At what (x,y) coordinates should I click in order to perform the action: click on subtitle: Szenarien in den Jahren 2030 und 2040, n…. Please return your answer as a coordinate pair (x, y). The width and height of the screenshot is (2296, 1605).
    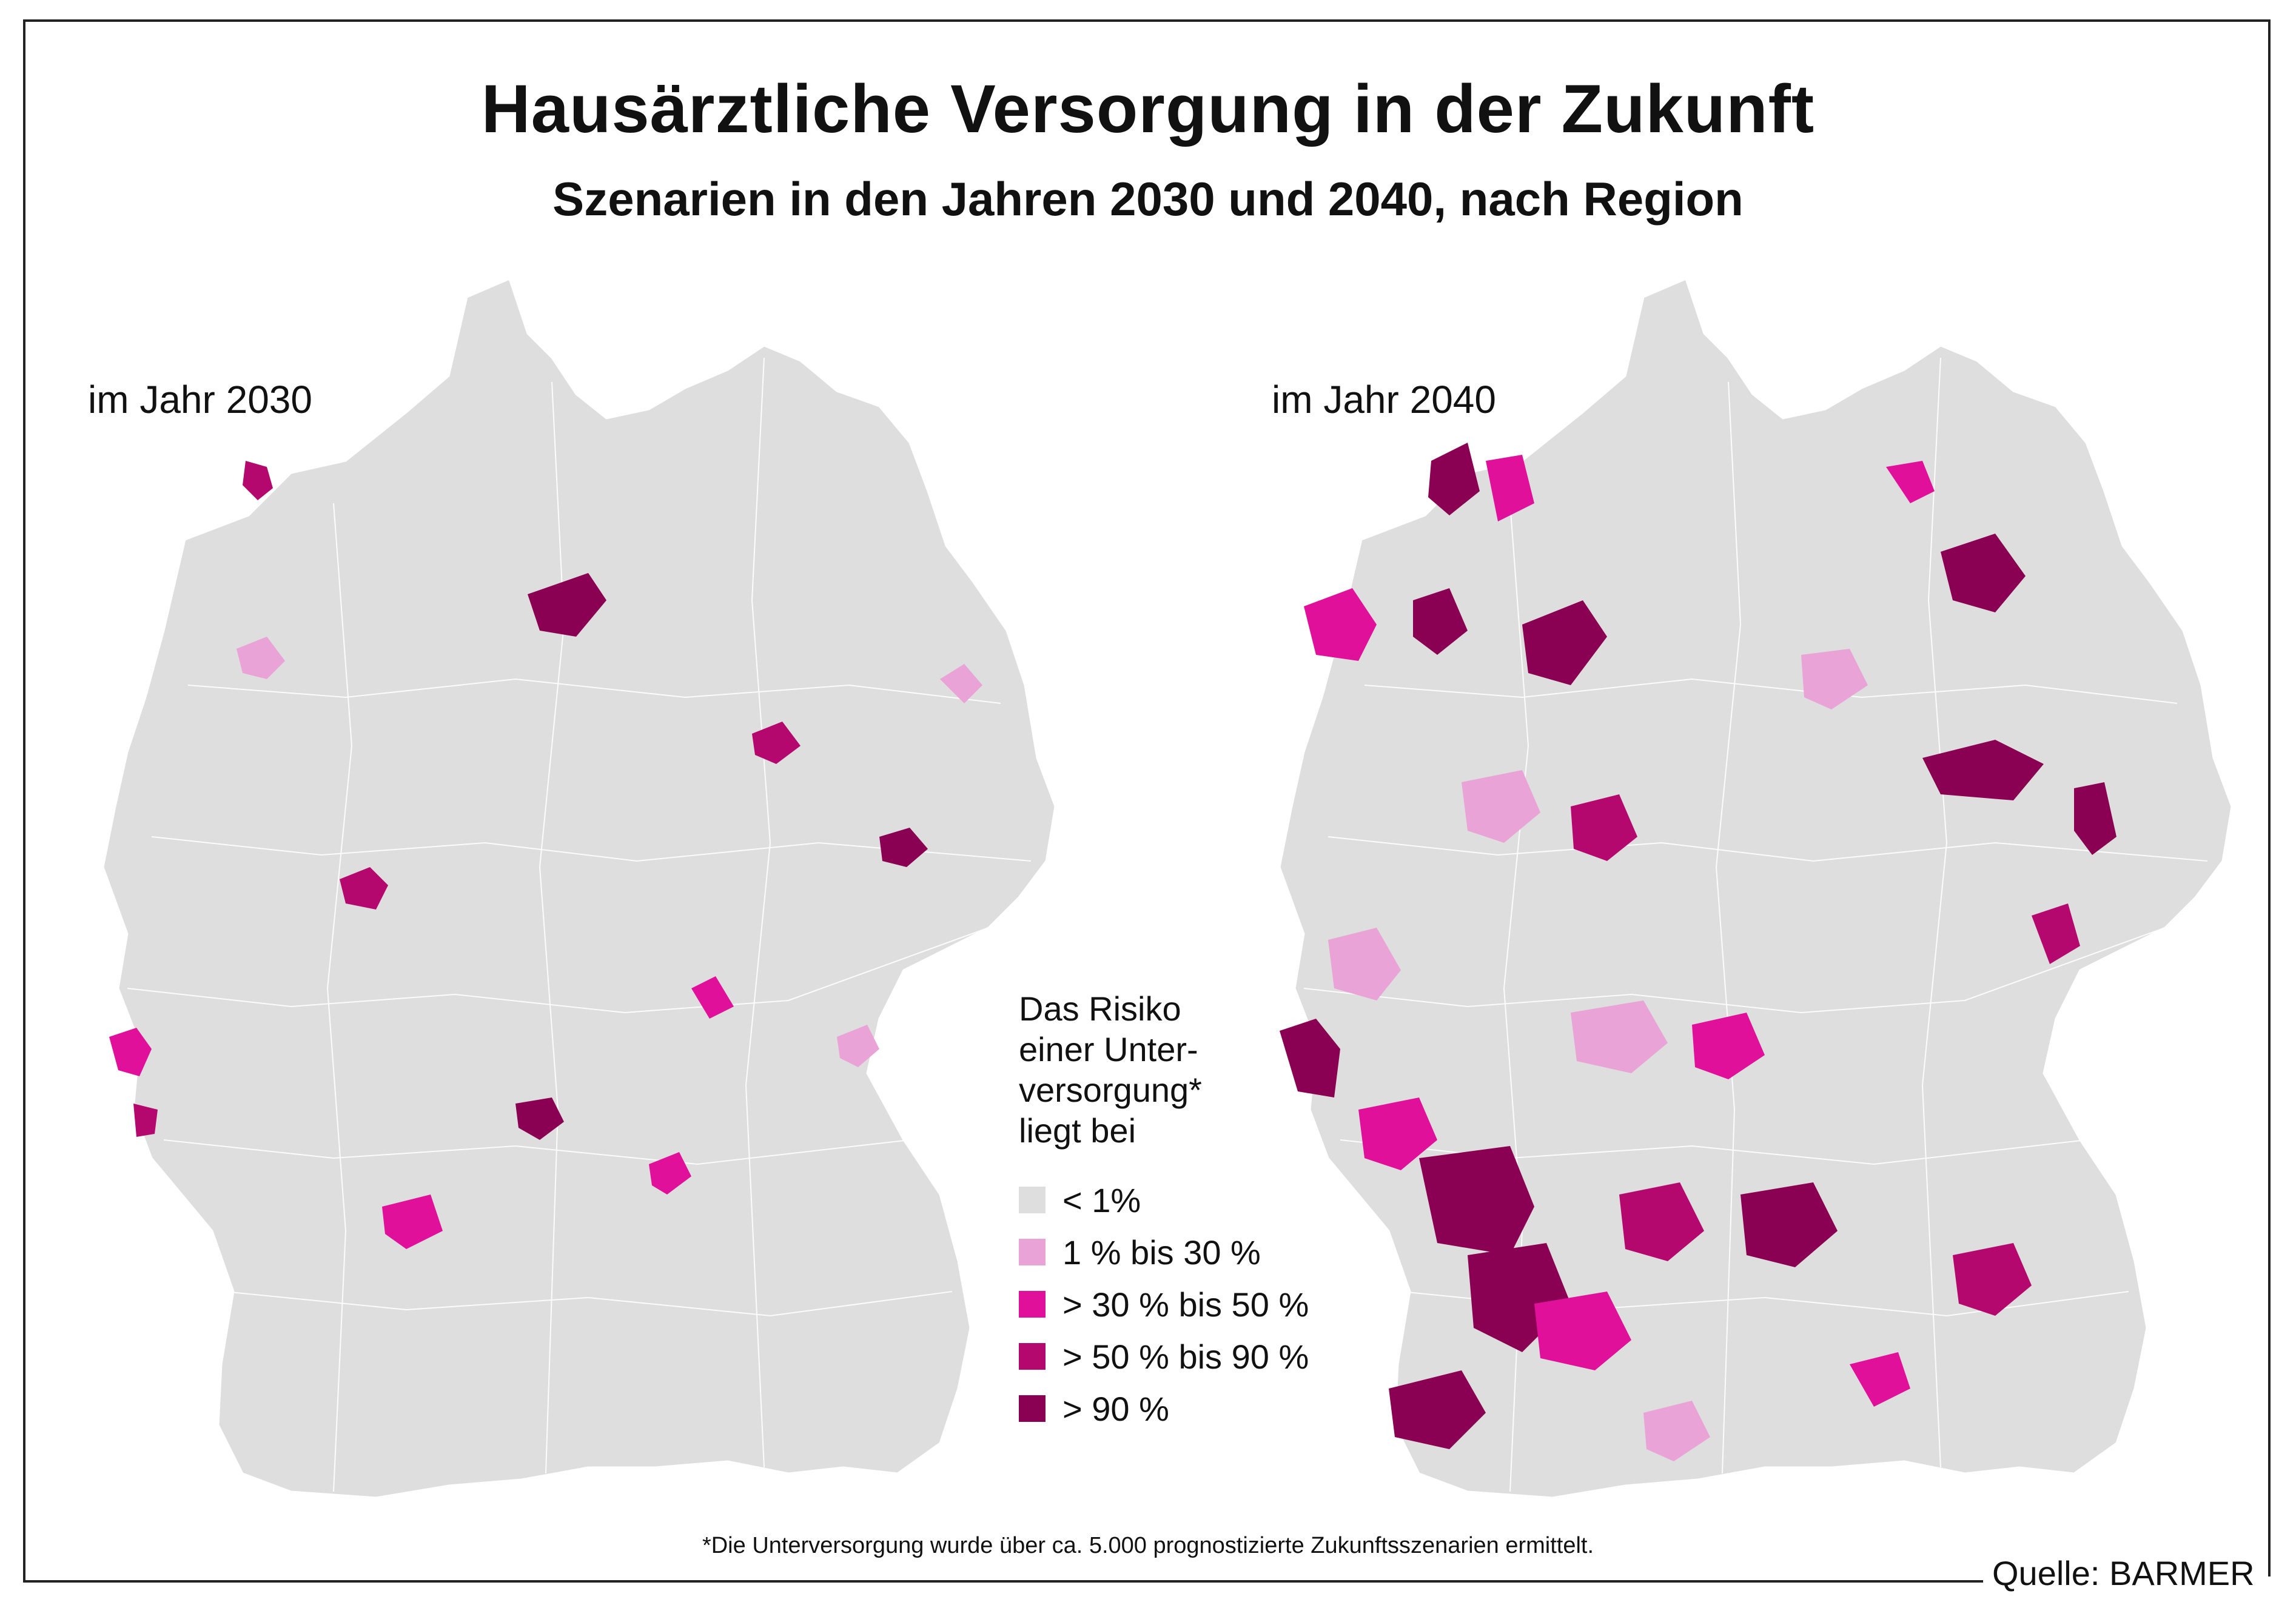
    Looking at the image, I should click on (1148, 199).